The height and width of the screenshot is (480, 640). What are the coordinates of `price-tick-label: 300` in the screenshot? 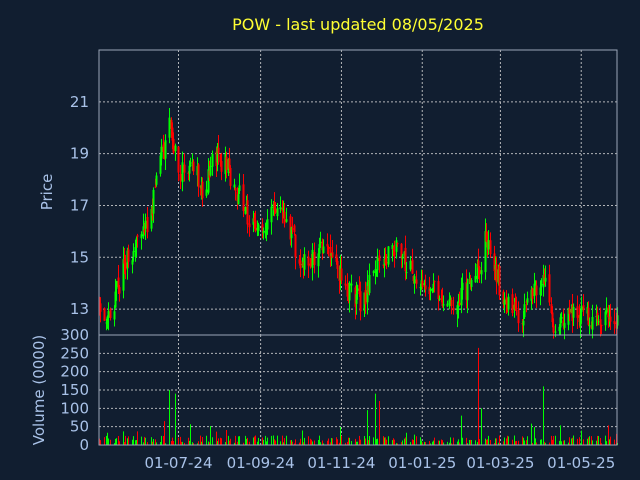 It's located at (74, 335).